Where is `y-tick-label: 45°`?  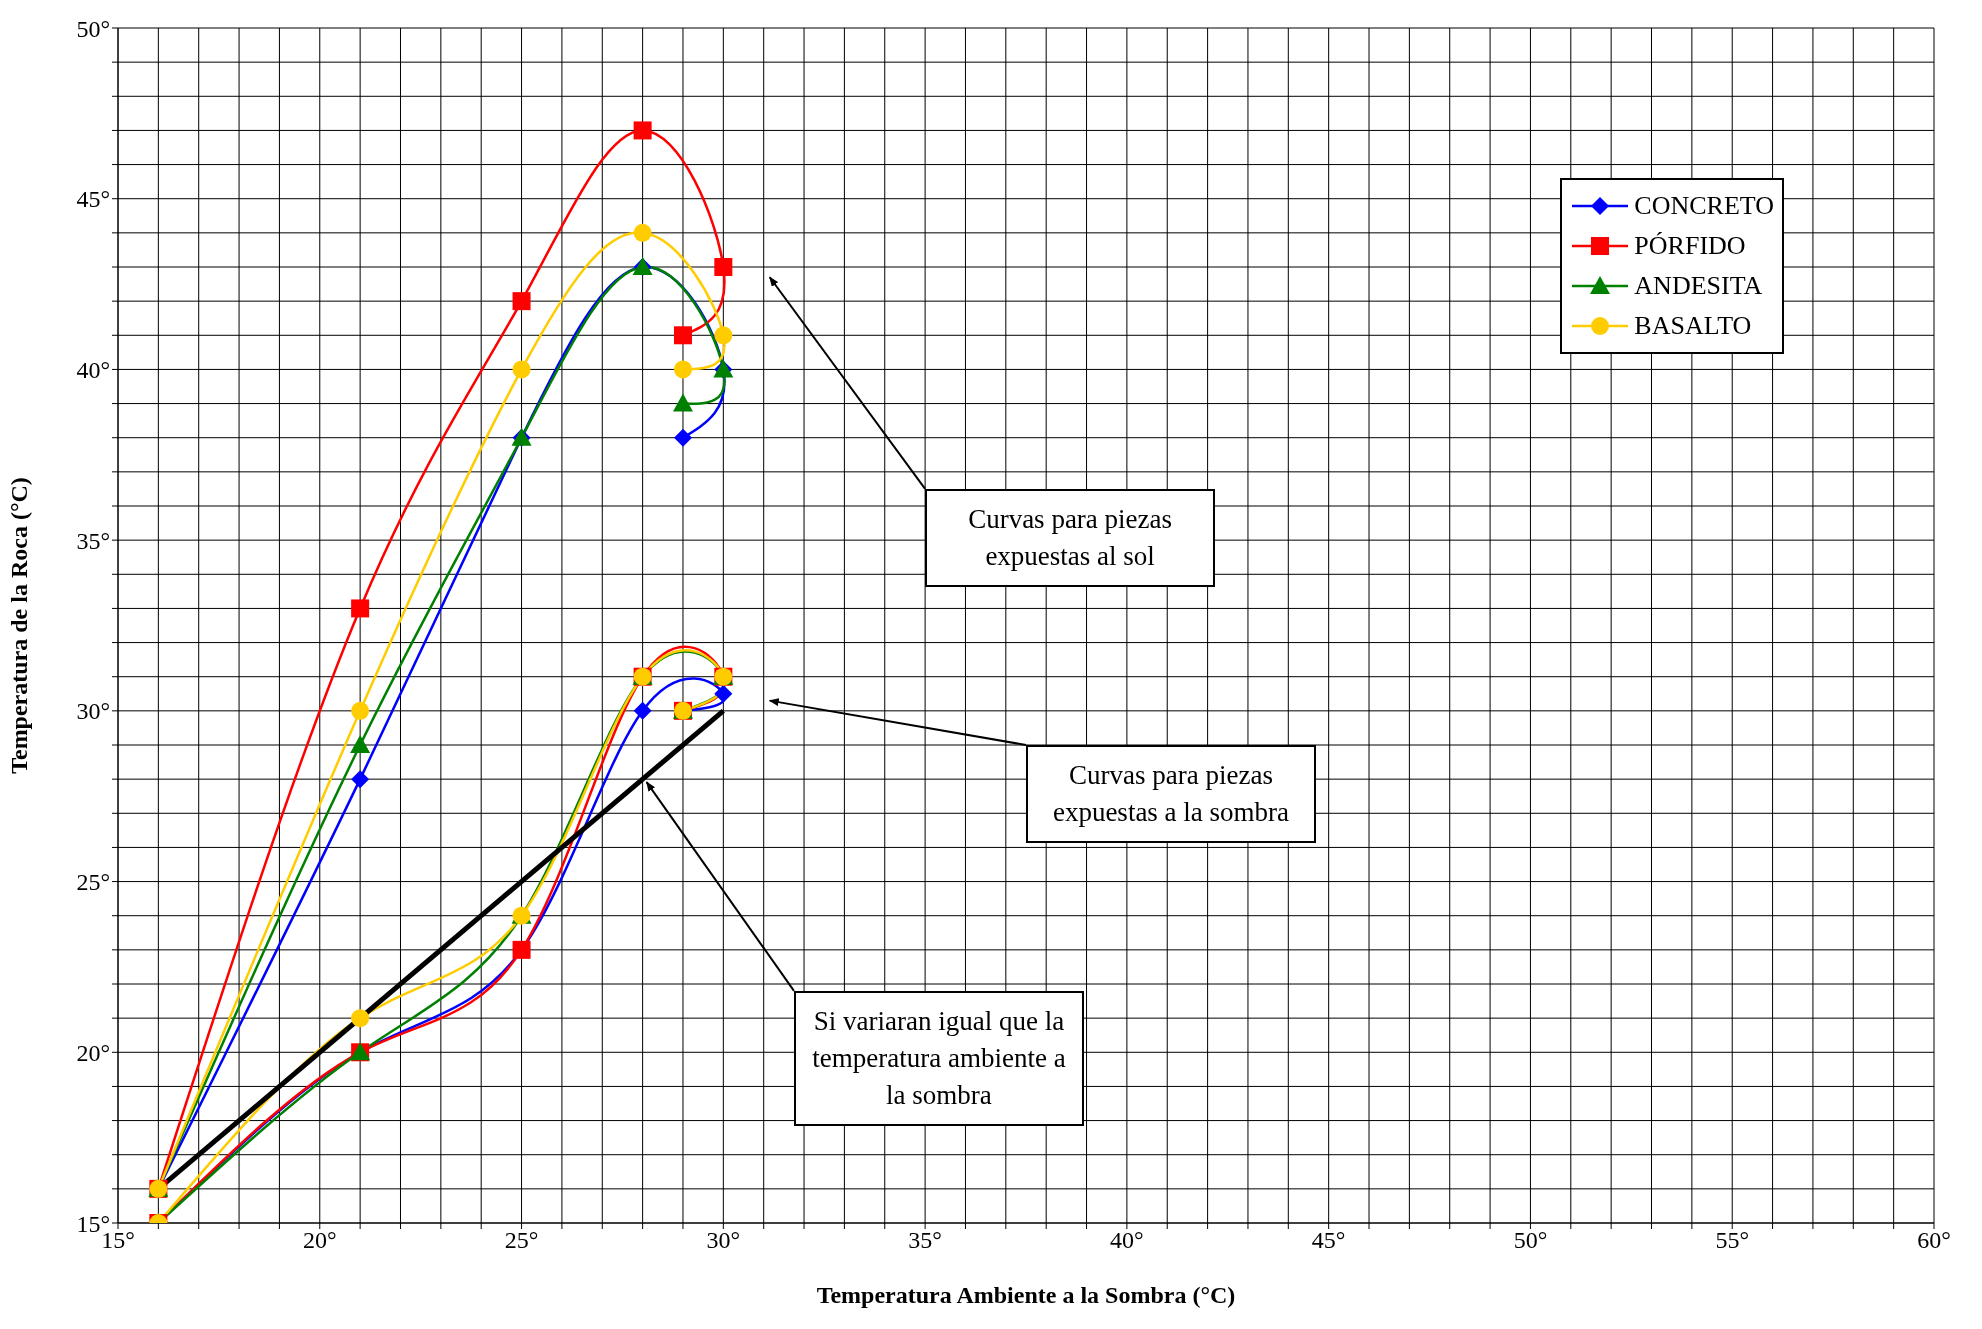
y-tick-label: 45° is located at coordinates (93, 199).